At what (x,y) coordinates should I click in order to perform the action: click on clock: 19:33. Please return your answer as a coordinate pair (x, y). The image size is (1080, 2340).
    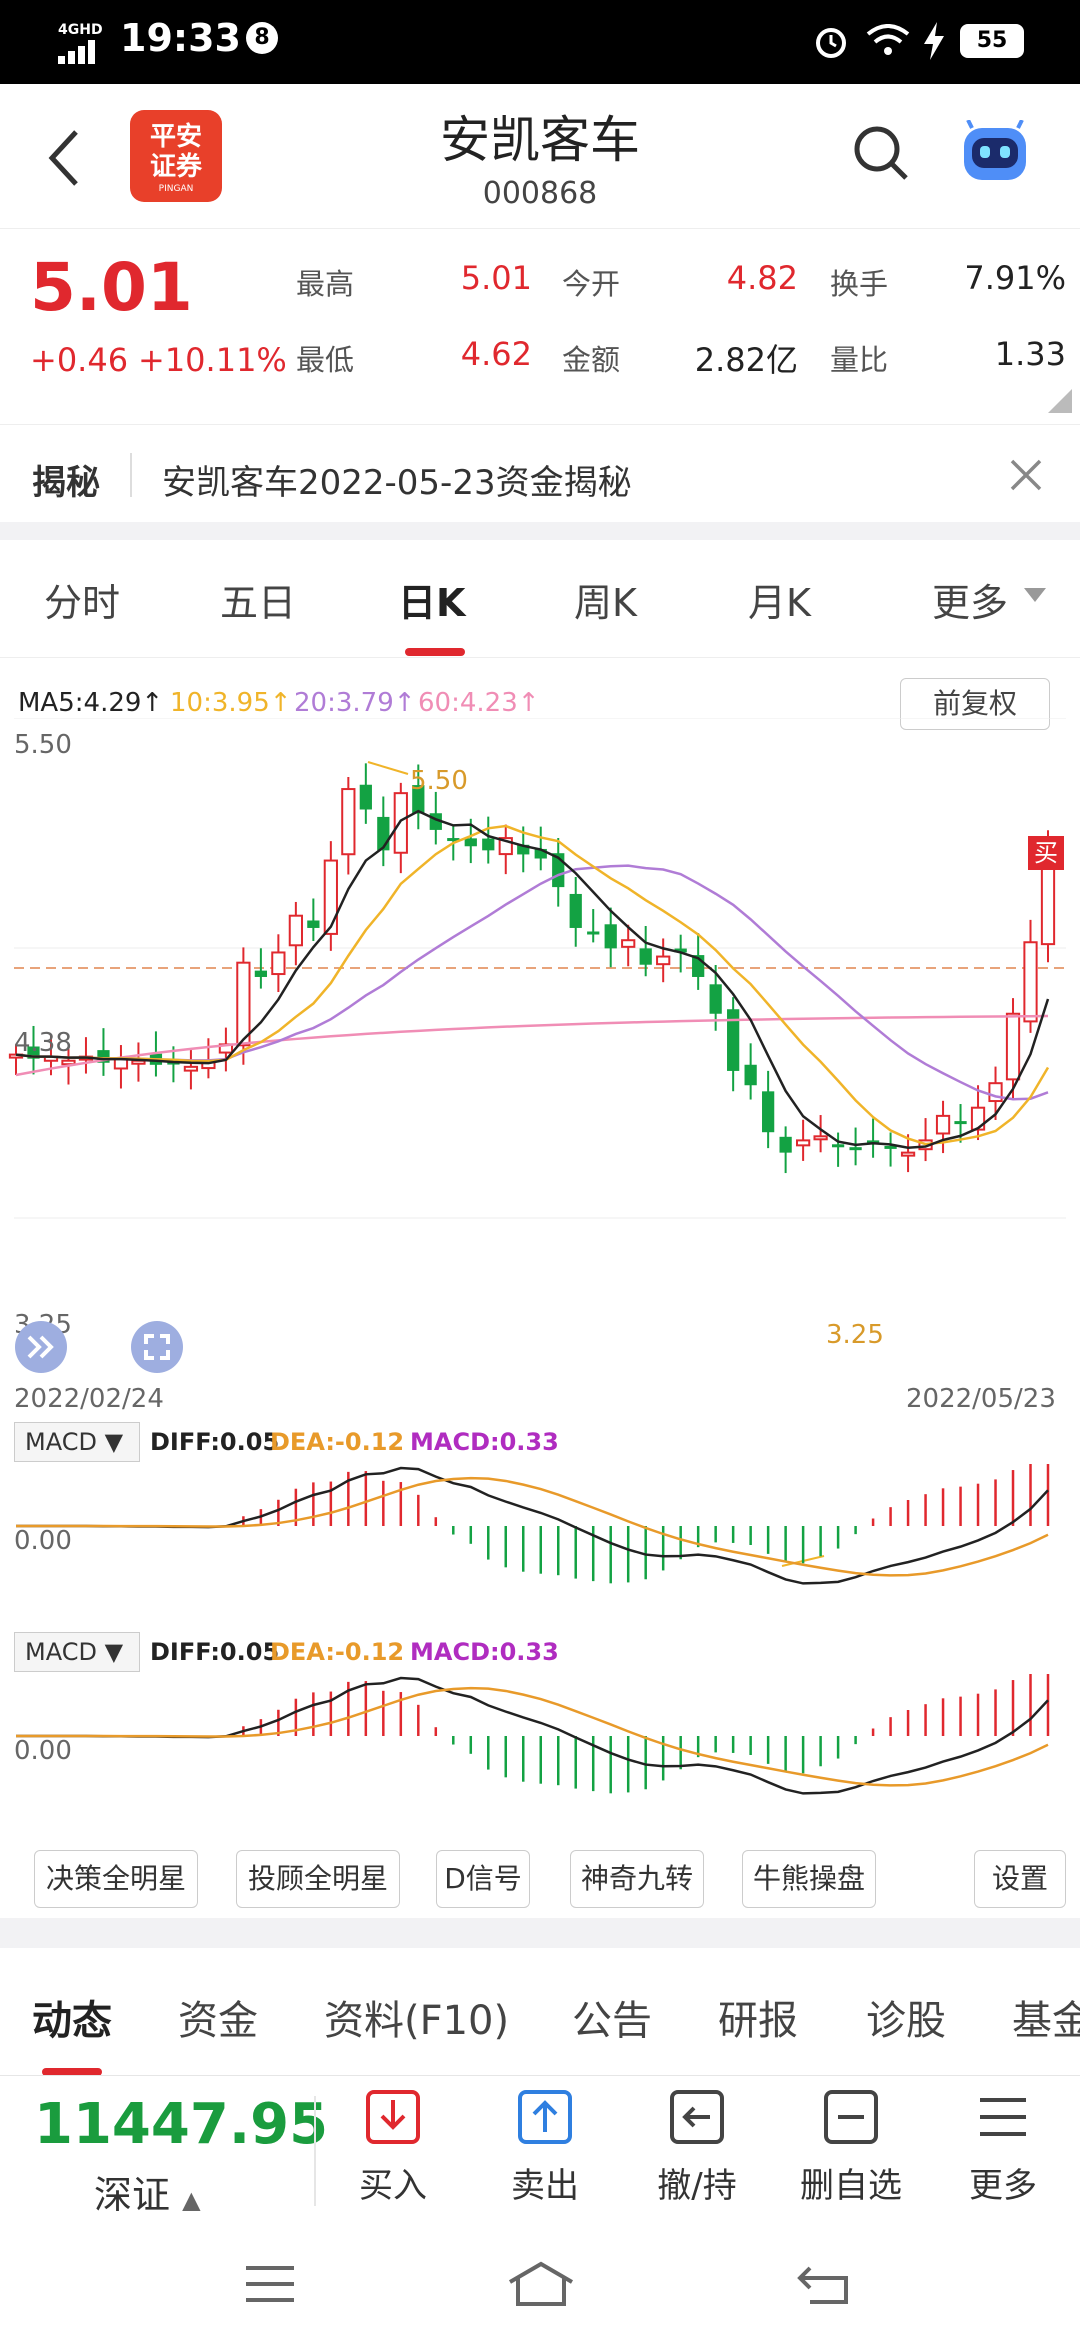
    Looking at the image, I should click on (180, 38).